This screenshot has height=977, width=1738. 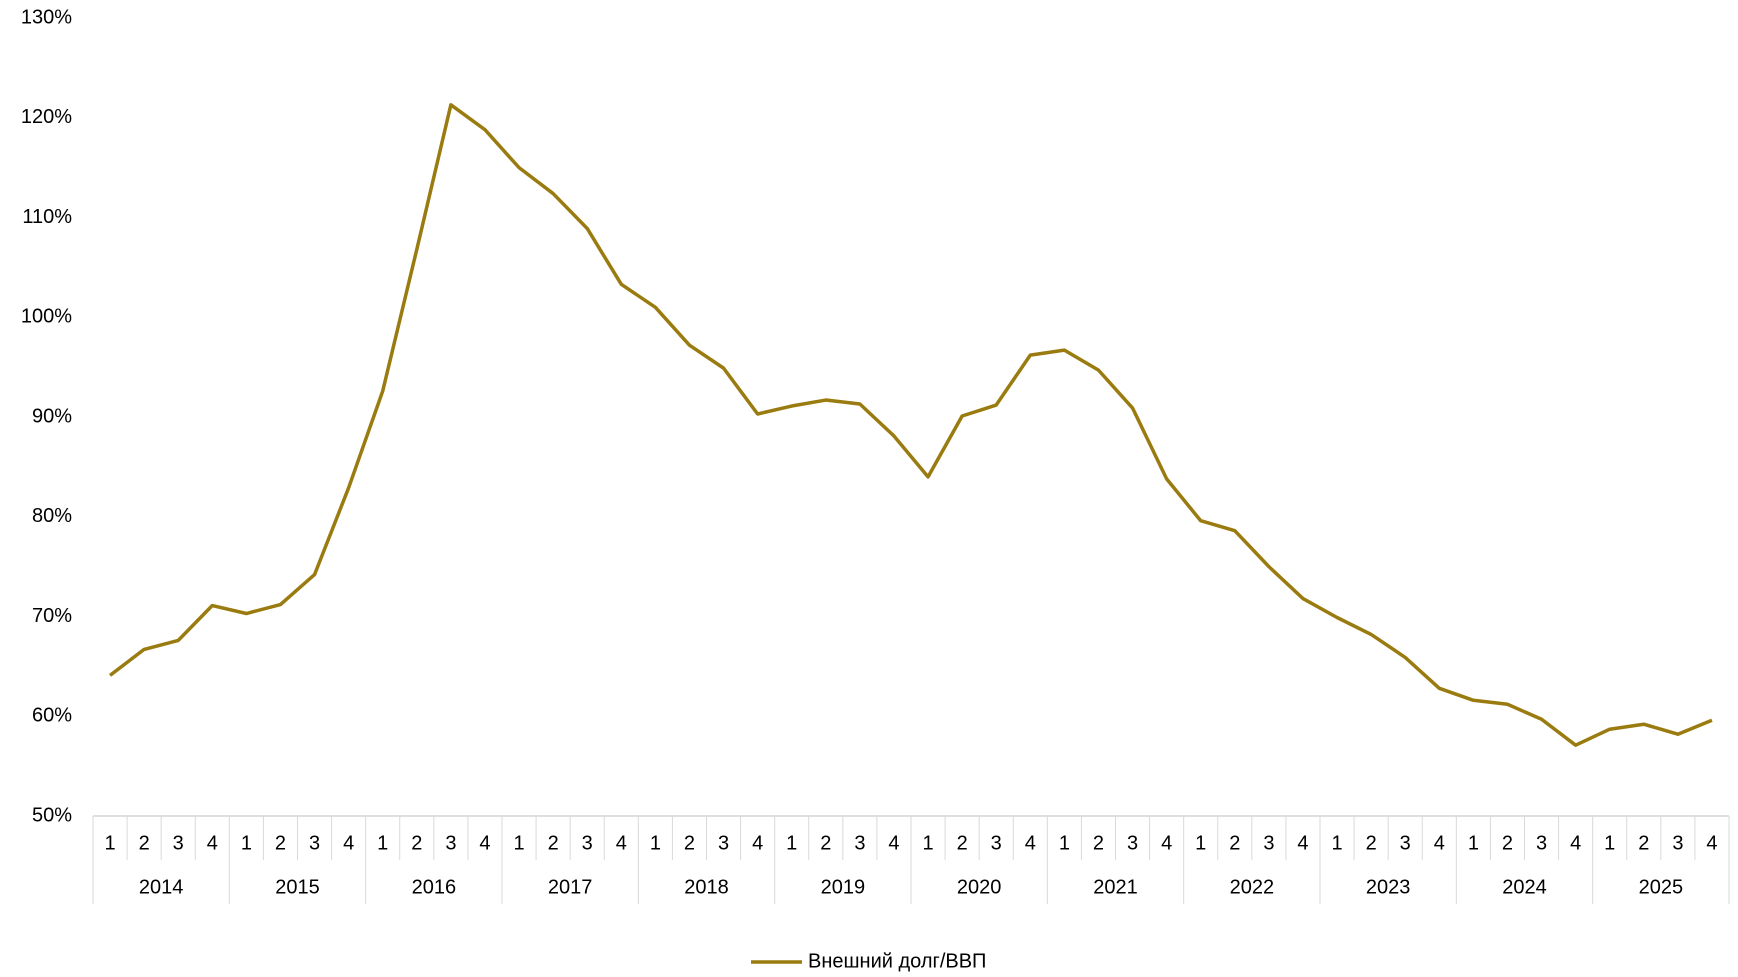 What do you see at coordinates (1661, 887) in the screenshot?
I see `year-label: 2025` at bounding box center [1661, 887].